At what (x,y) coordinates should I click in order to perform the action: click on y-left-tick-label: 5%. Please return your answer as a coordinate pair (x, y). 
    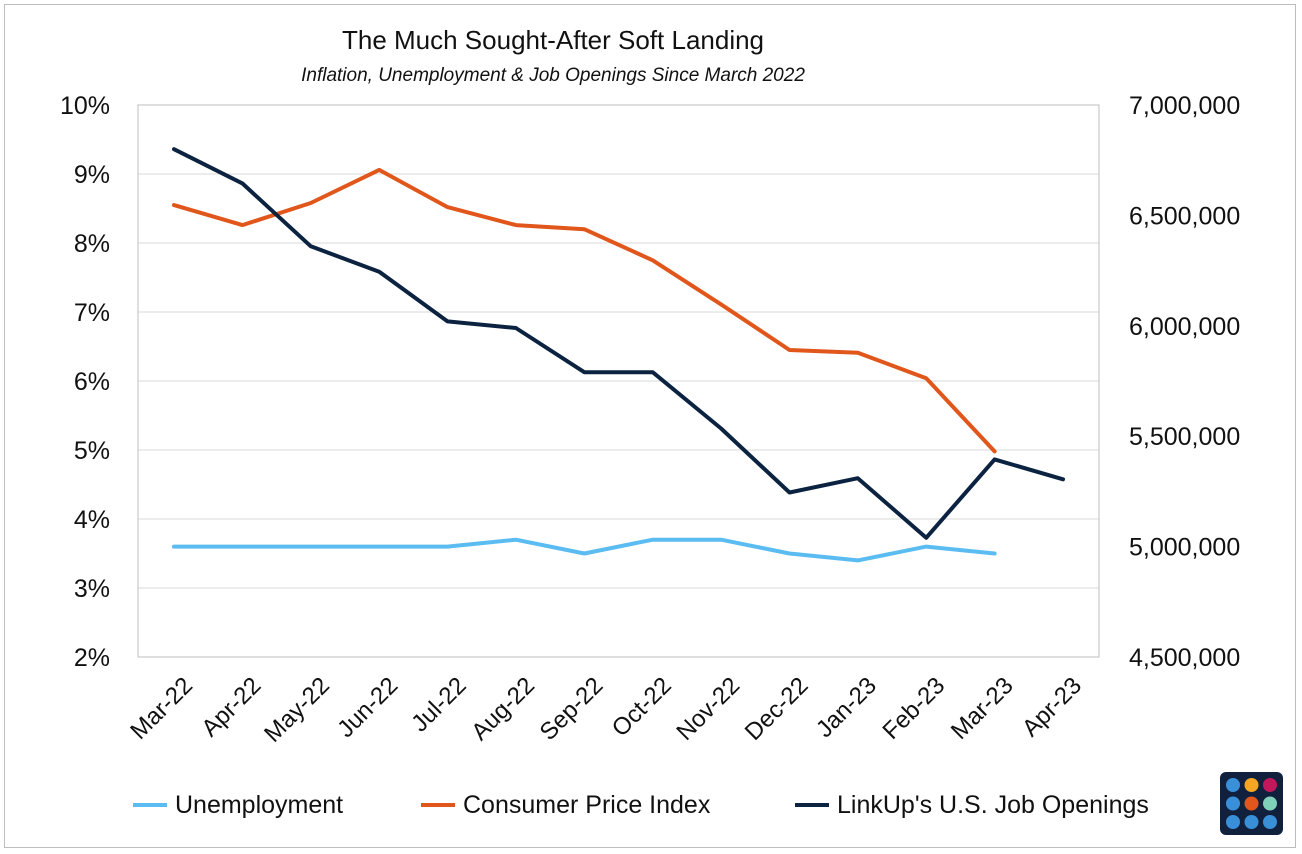
    Looking at the image, I should click on (92, 451).